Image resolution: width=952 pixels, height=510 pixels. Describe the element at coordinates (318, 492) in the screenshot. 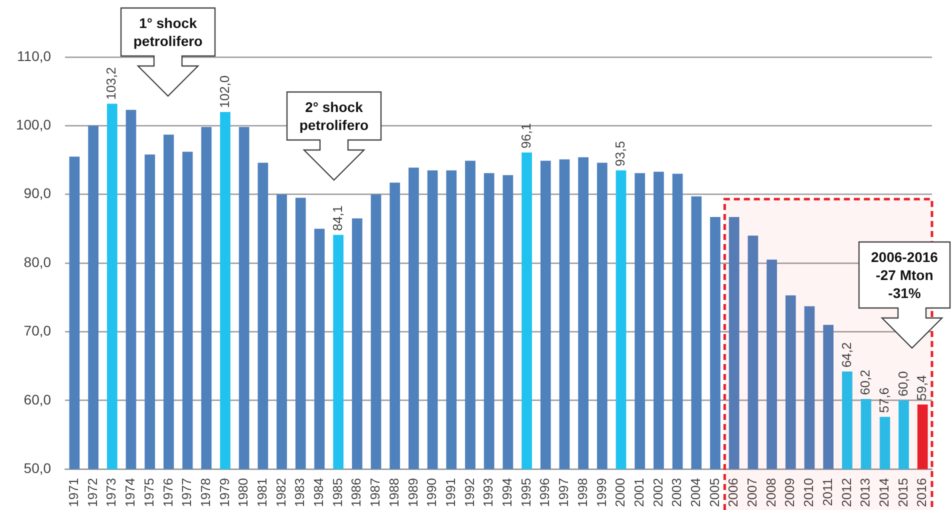

I see `x-tick-label: 1984` at that location.